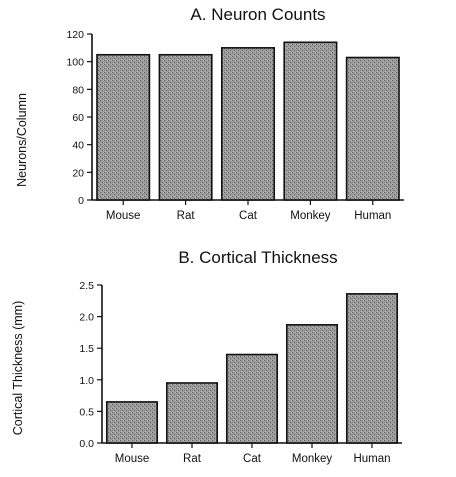  Describe the element at coordinates (22, 140) in the screenshot. I see `y-axis-label: Neurons/Column` at that location.